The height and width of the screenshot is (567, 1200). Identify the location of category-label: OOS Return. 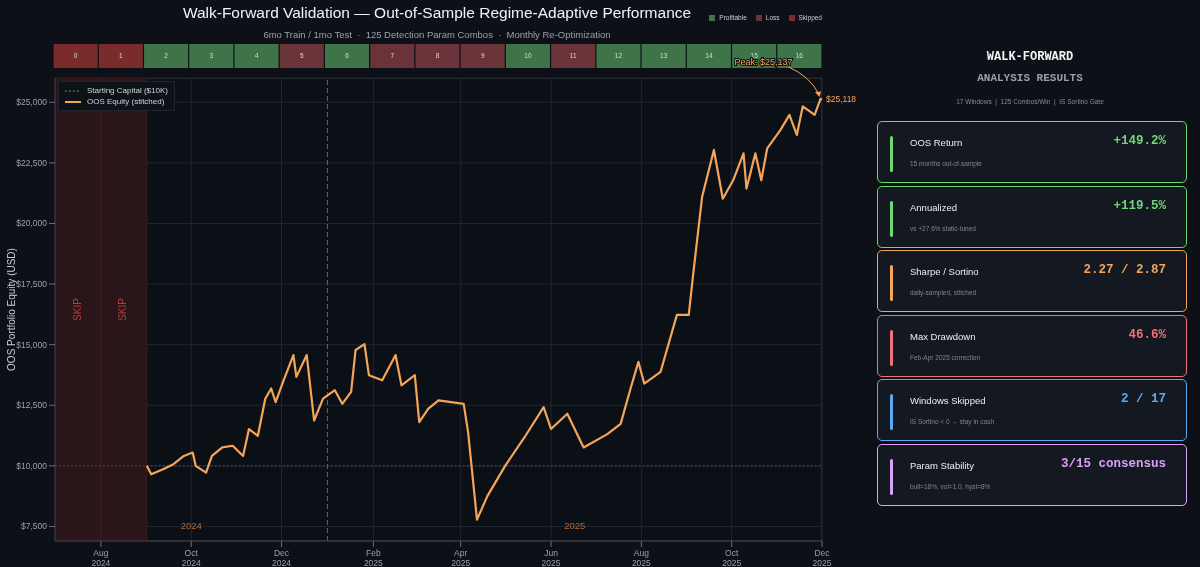
(936, 142).